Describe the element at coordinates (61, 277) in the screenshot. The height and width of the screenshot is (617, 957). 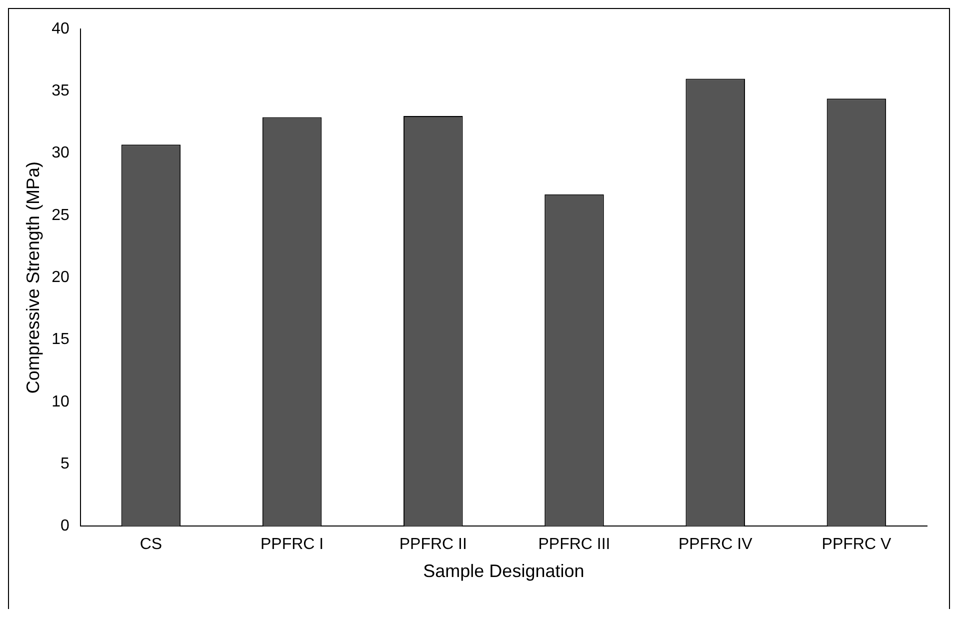
I see `y-tick-label: 20` at that location.